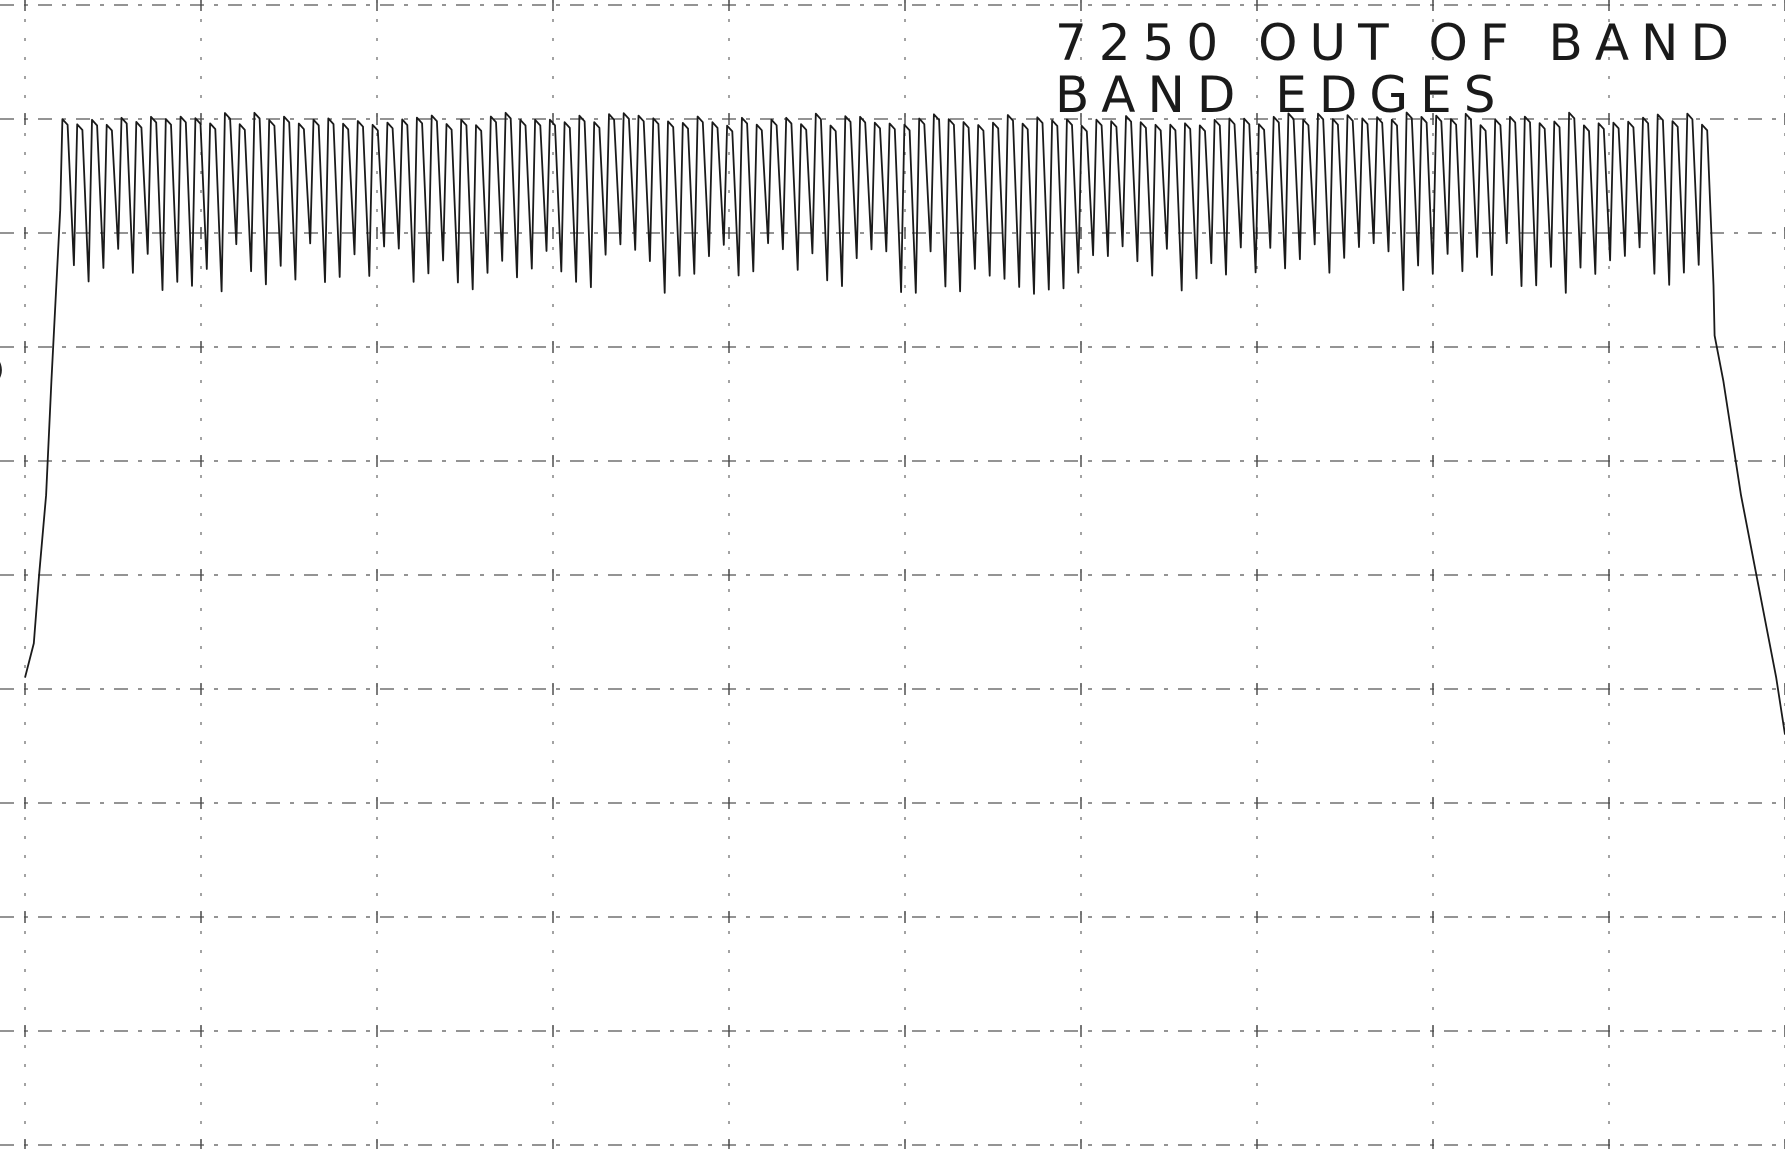  I want to click on chart-title-line-2: BAND EDGES, so click(1281, 95).